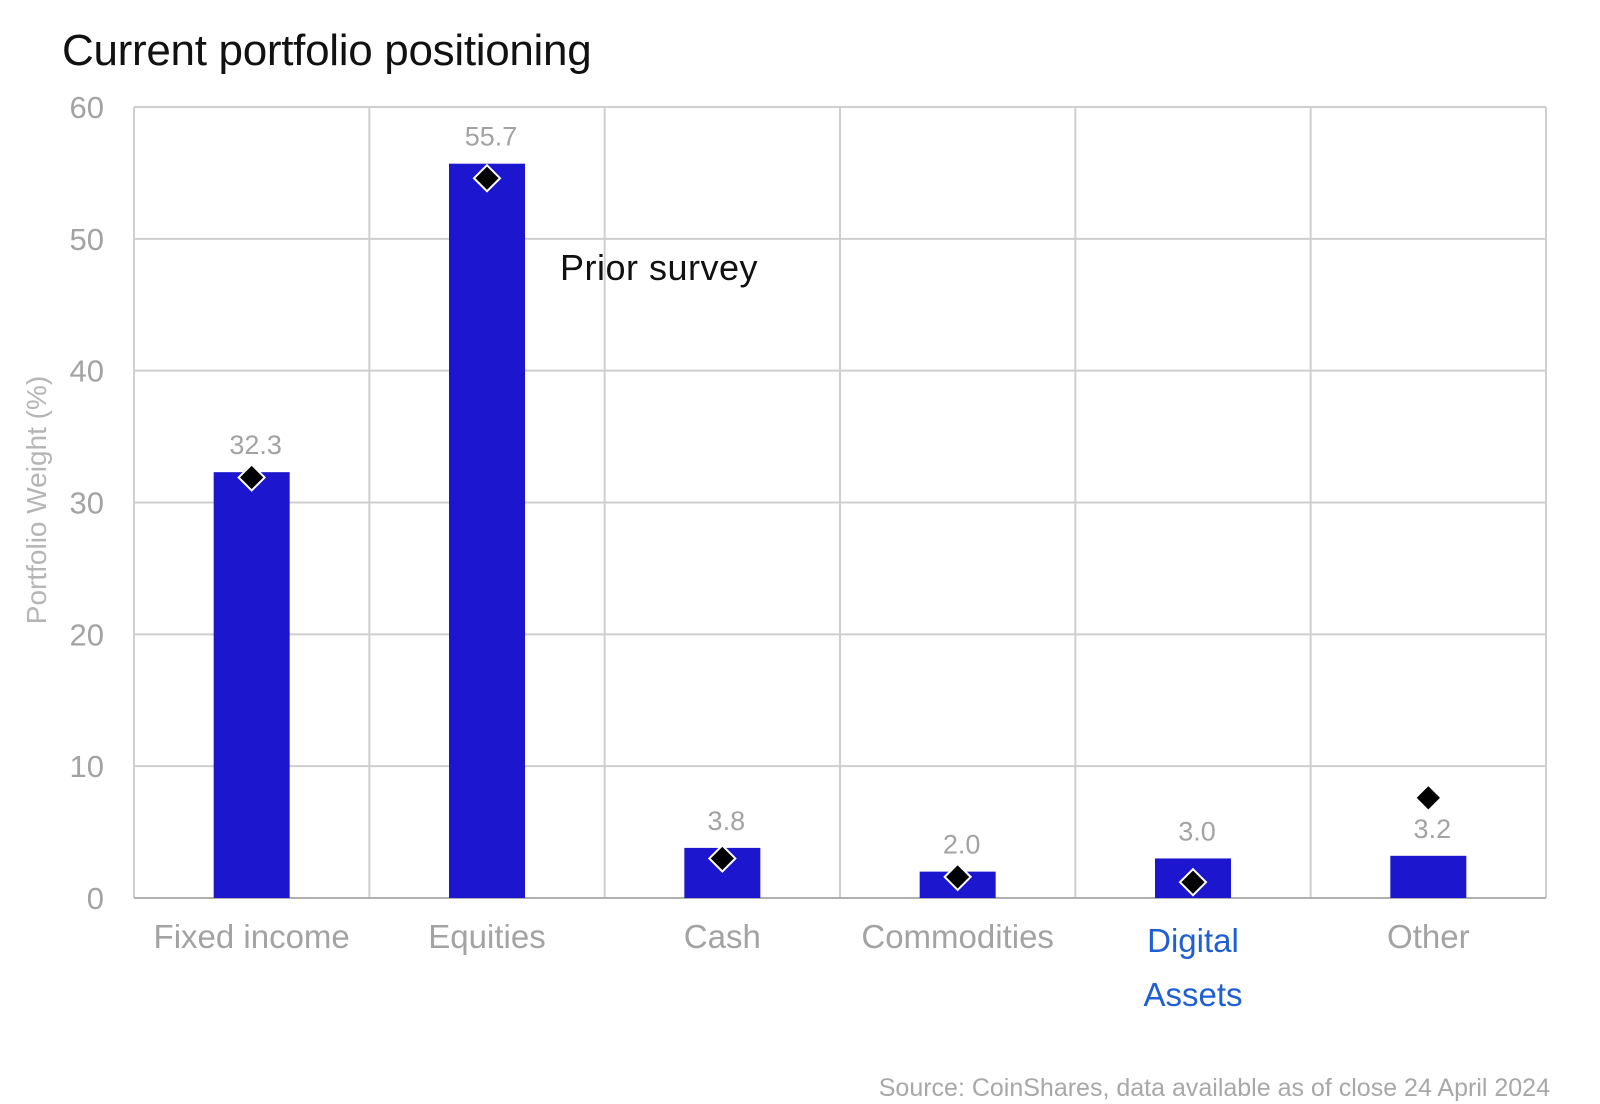 This screenshot has height=1104, width=1600. What do you see at coordinates (251, 685) in the screenshot?
I see `bar-fixed-income` at bounding box center [251, 685].